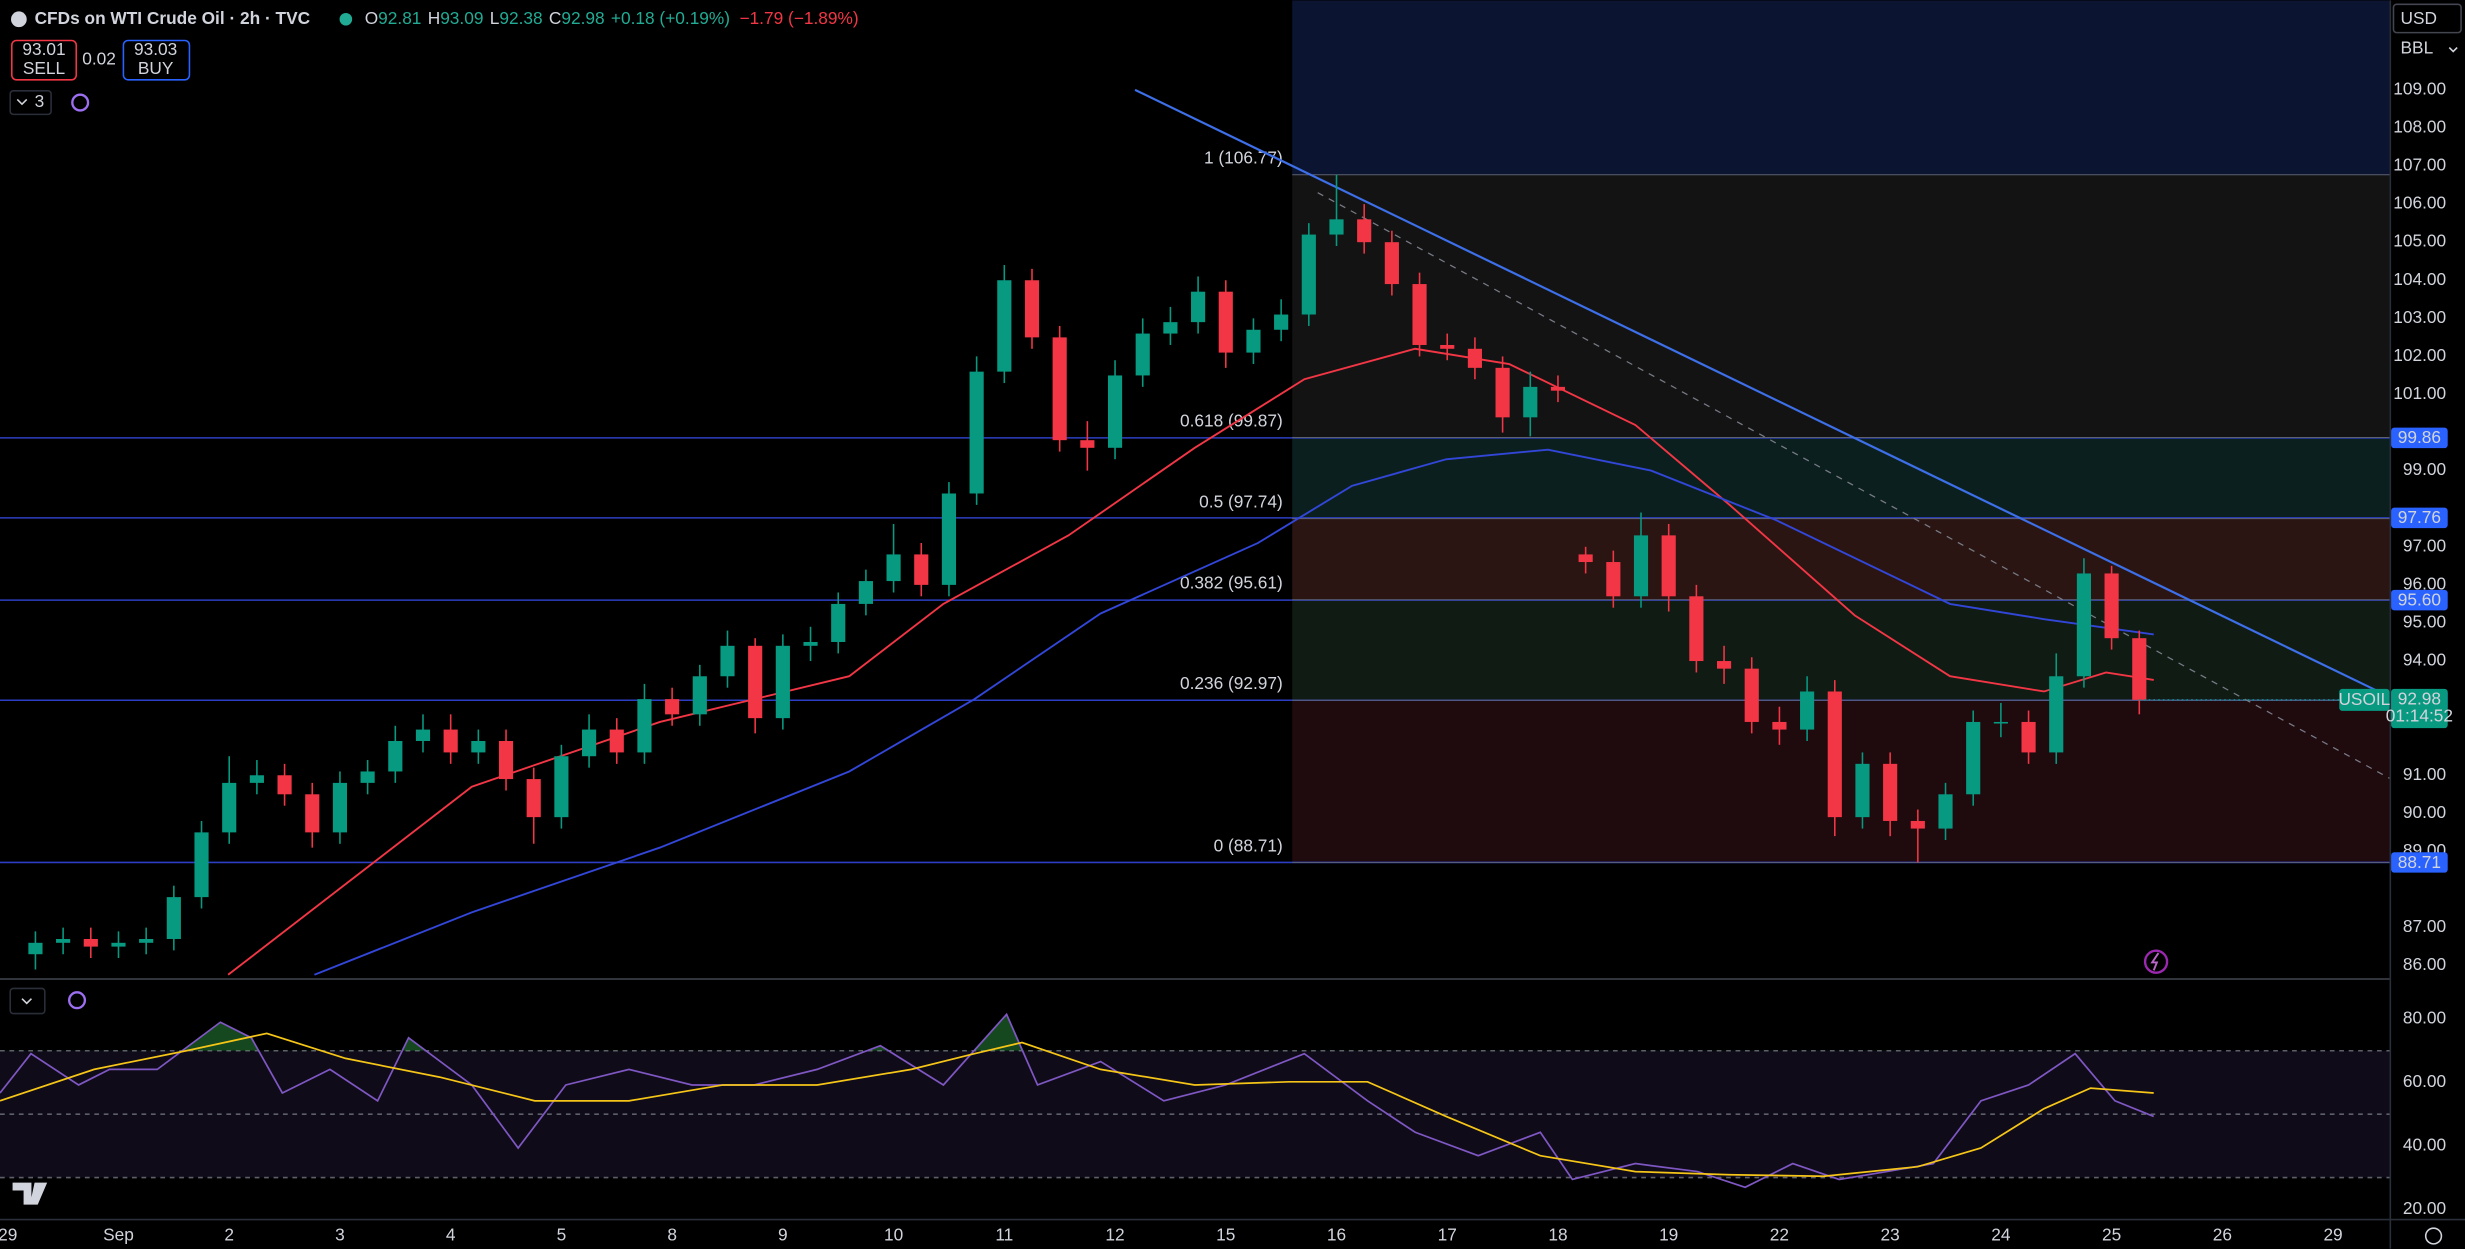 The height and width of the screenshot is (1249, 2465). I want to click on y-tick-label: 107.00, so click(2419, 165).